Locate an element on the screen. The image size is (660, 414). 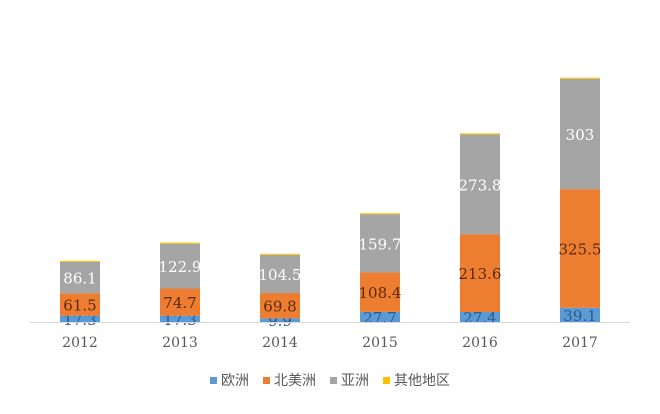
data-label: 325.5 is located at coordinates (580, 249).